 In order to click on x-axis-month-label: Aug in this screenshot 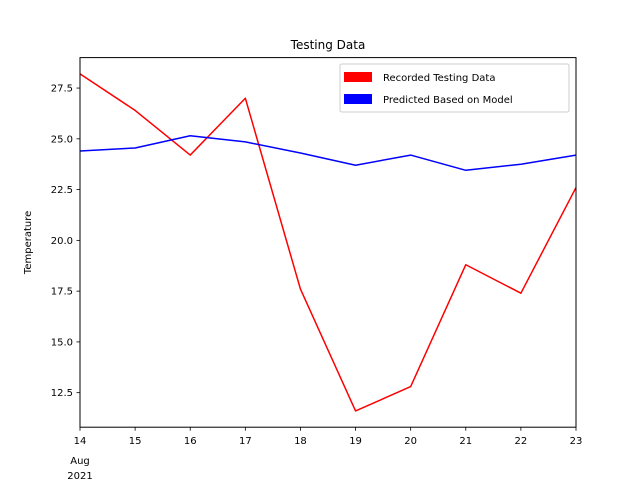, I will do `click(80, 461)`.